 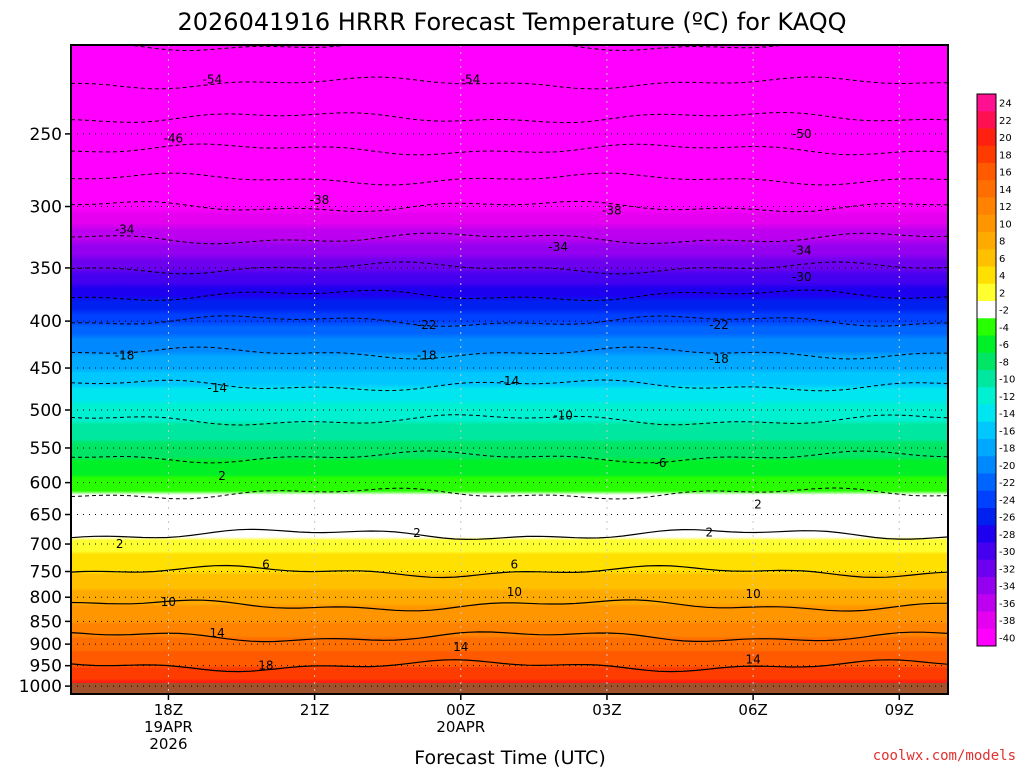 I want to click on y-tick-label: 450, so click(x=46, y=369).